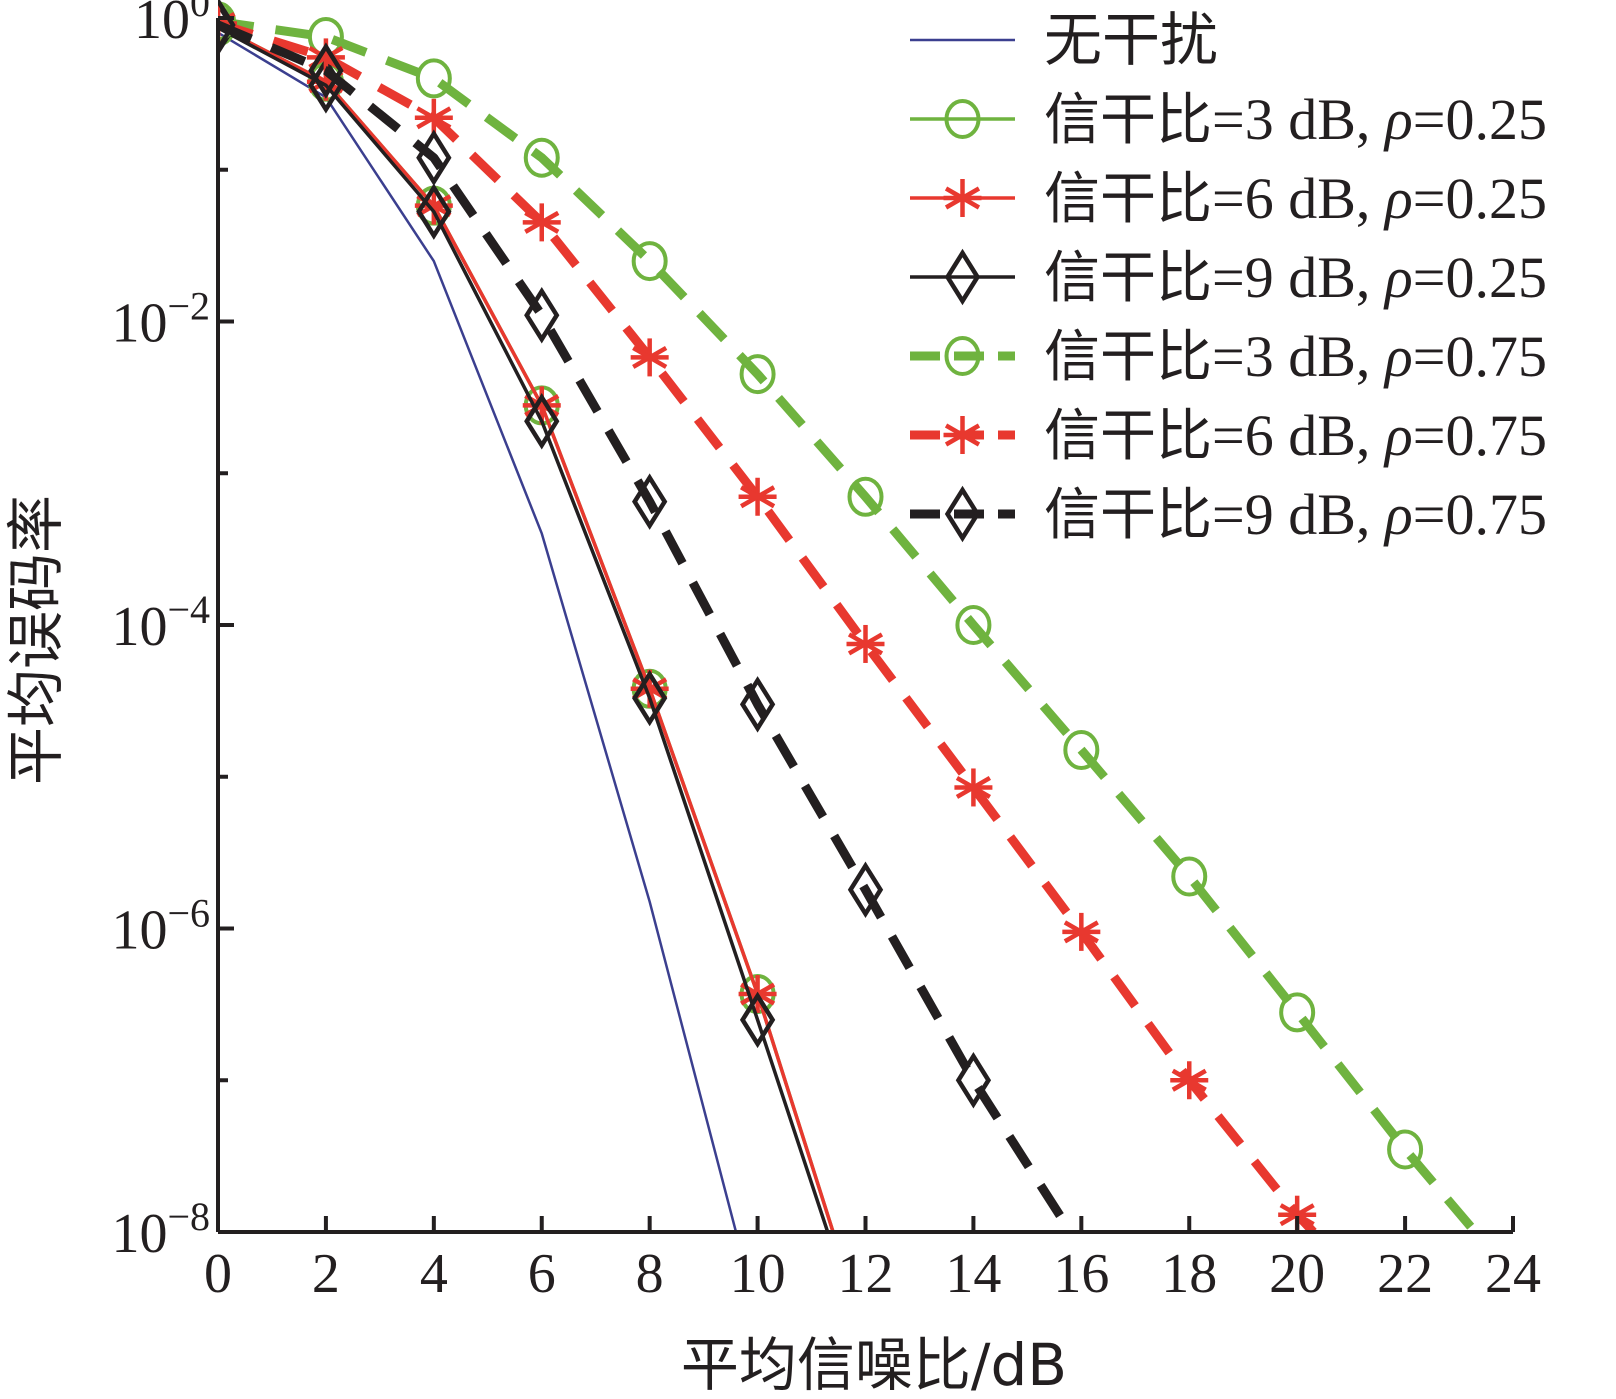 The width and height of the screenshot is (1616, 1399). What do you see at coordinates (1295, 199) in the screenshot?
I see `legend-label: 信干比=6 dB, ρ=0.25` at bounding box center [1295, 199].